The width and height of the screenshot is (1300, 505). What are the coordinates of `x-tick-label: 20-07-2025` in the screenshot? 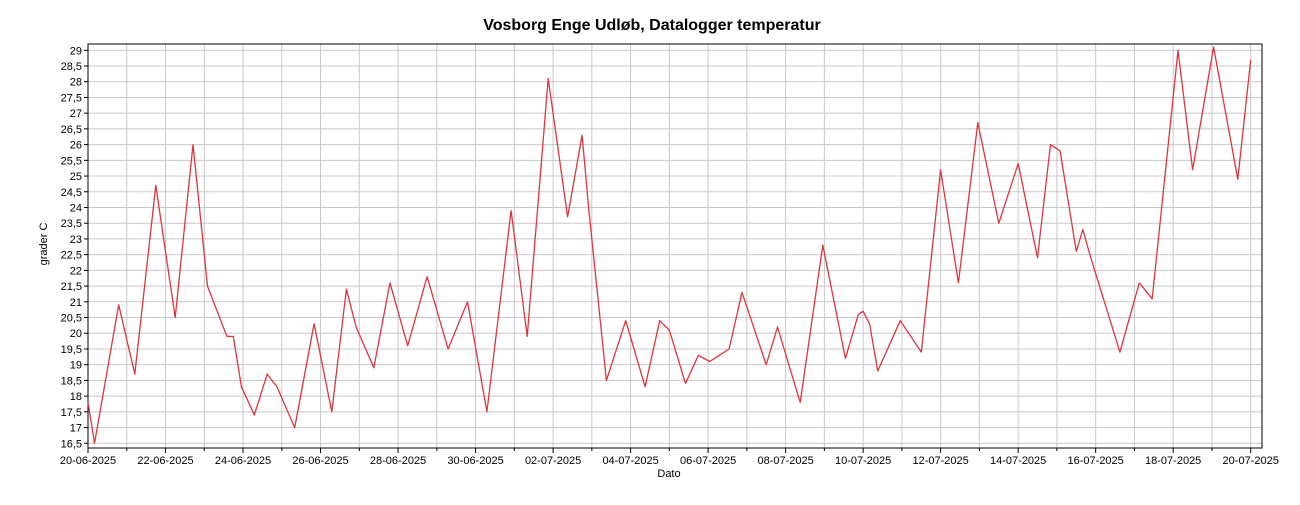 It's located at (1251, 461).